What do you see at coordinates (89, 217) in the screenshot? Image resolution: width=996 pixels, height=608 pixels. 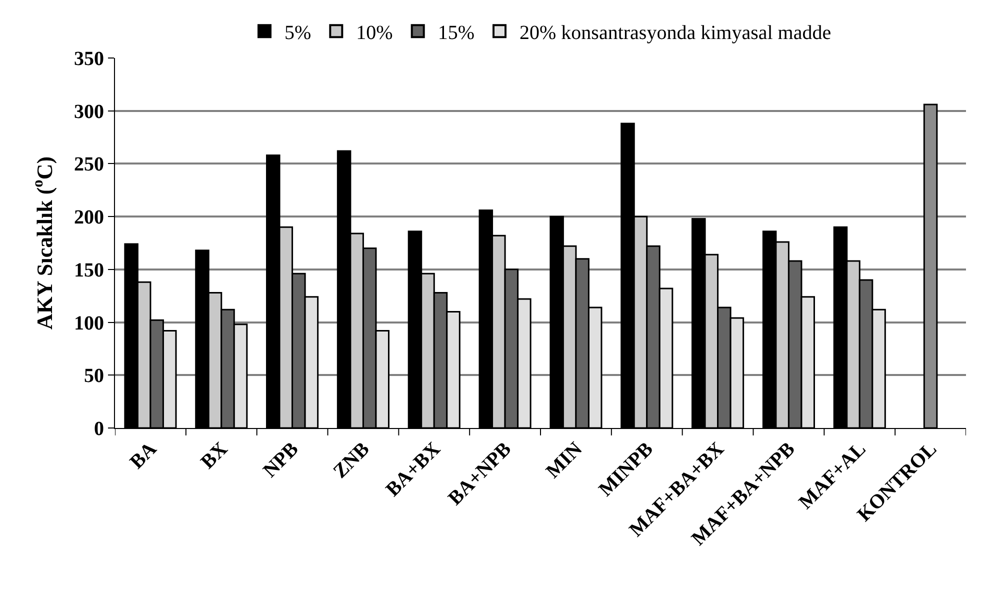 I see `y-tick-label: 200` at bounding box center [89, 217].